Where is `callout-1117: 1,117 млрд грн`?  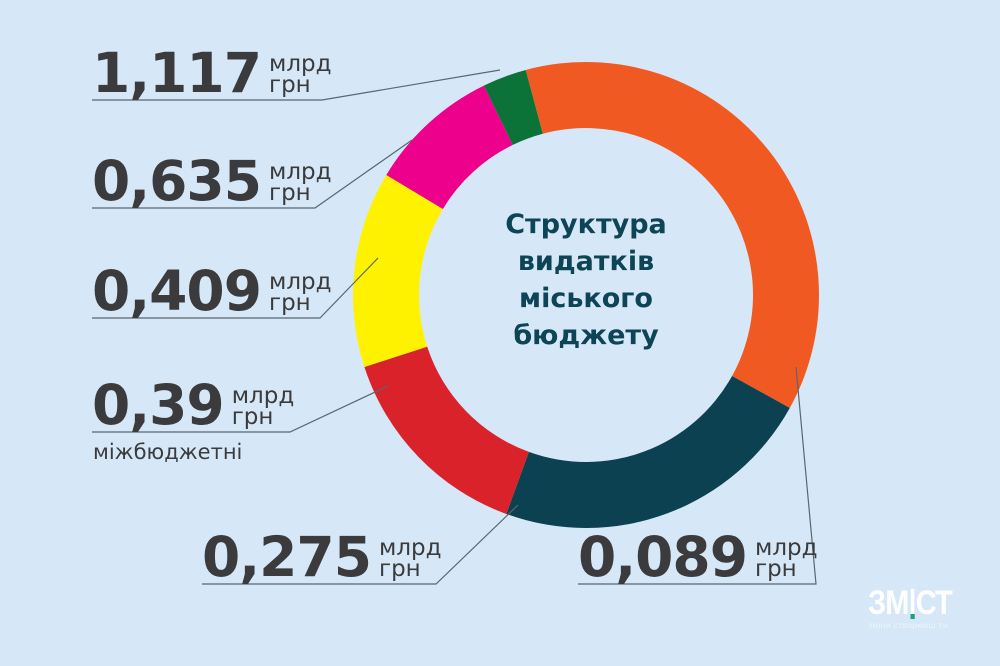 callout-1117: 1,117 млрд грн is located at coordinates (212, 73).